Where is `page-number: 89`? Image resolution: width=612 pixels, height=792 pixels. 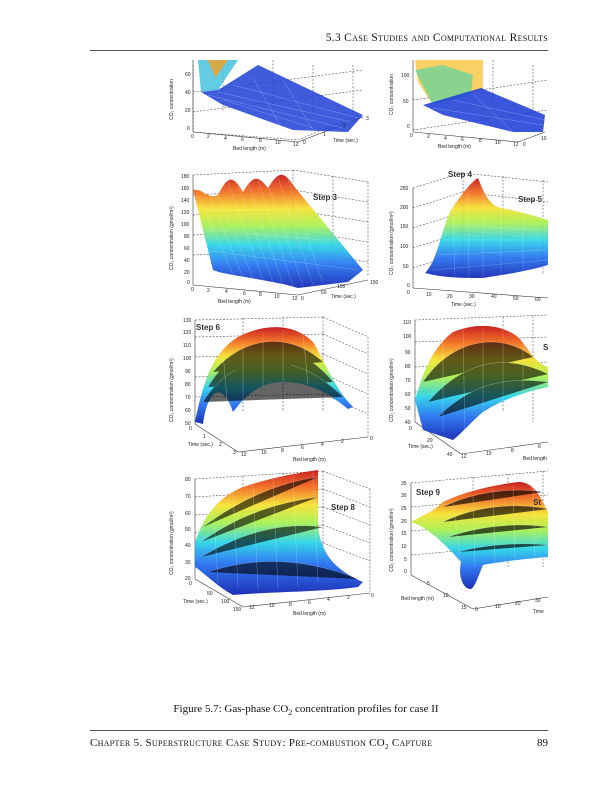 page-number: 89 is located at coordinates (542, 743).